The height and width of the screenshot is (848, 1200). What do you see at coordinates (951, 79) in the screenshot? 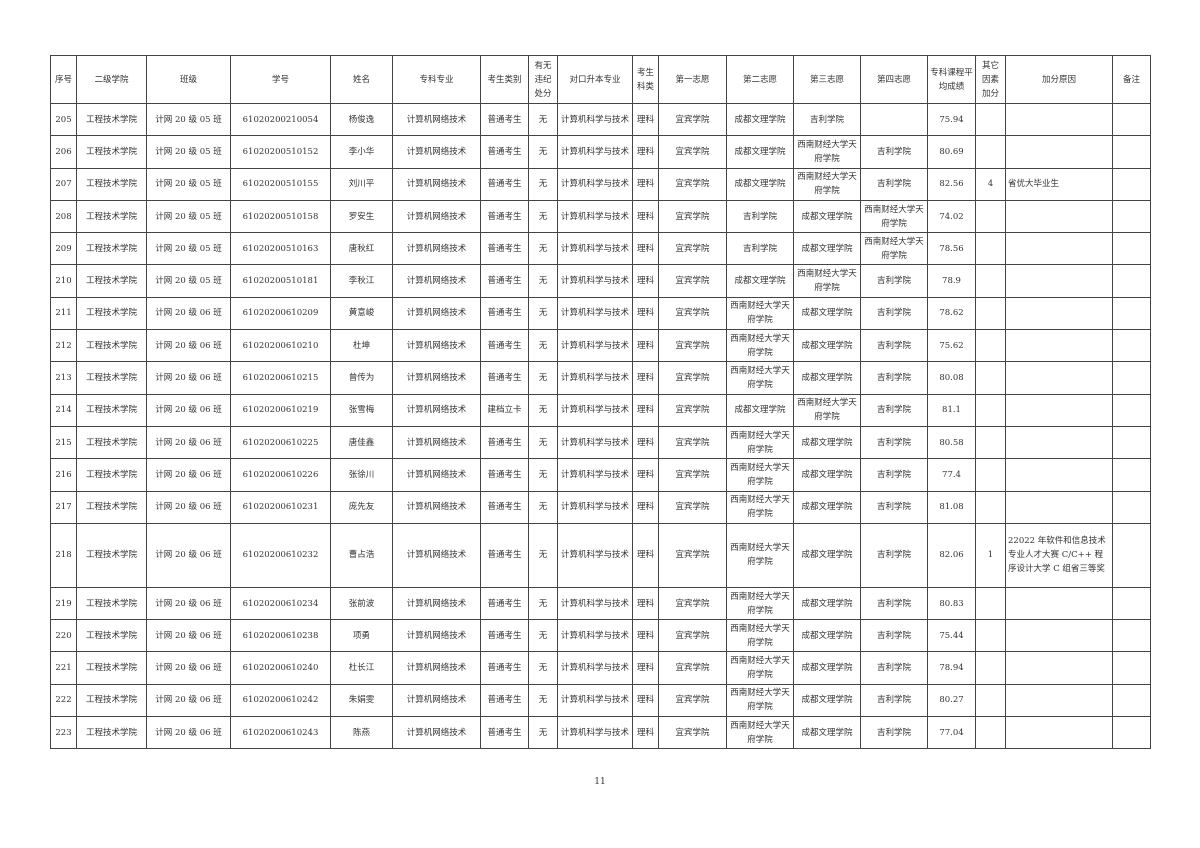
I see `column-header: 专科课程平均成绩` at bounding box center [951, 79].